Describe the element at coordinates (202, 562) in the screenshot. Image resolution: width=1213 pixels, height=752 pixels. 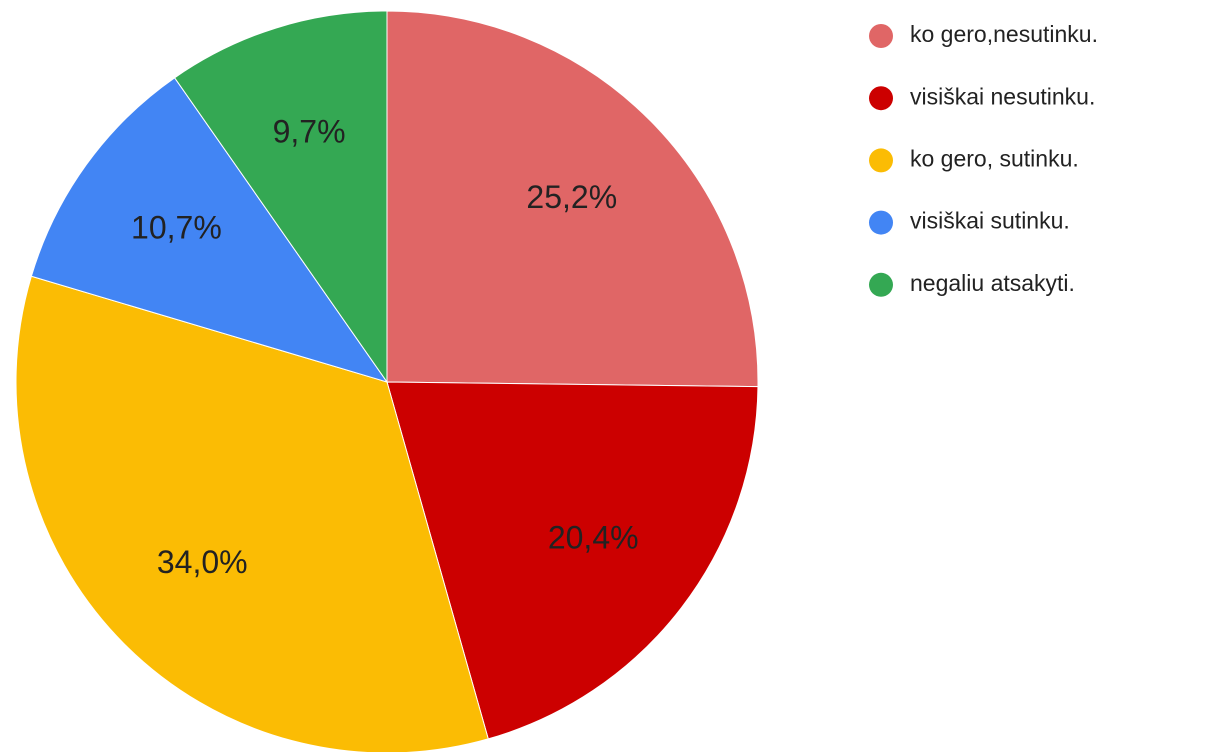
I see `slice-label: 34,0%` at that location.